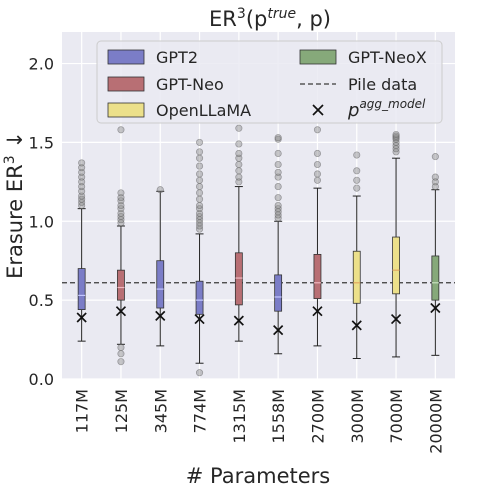 Image resolution: width=495 pixels, height=498 pixels. I want to click on y-tick-label: 0.0, so click(41, 379).